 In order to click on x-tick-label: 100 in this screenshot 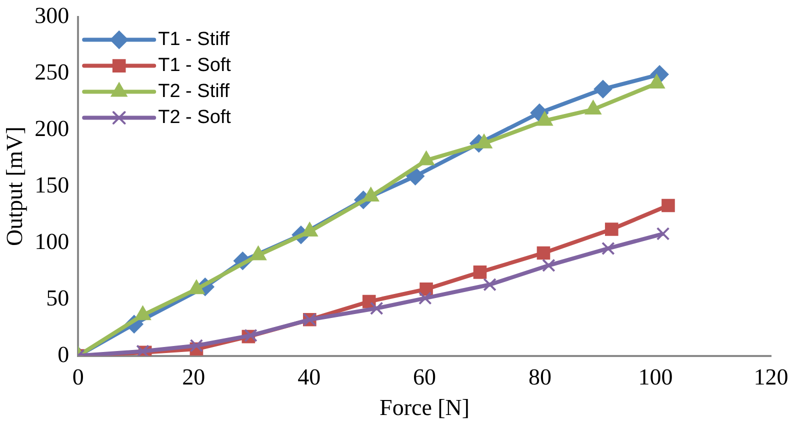, I will do `click(655, 377)`.